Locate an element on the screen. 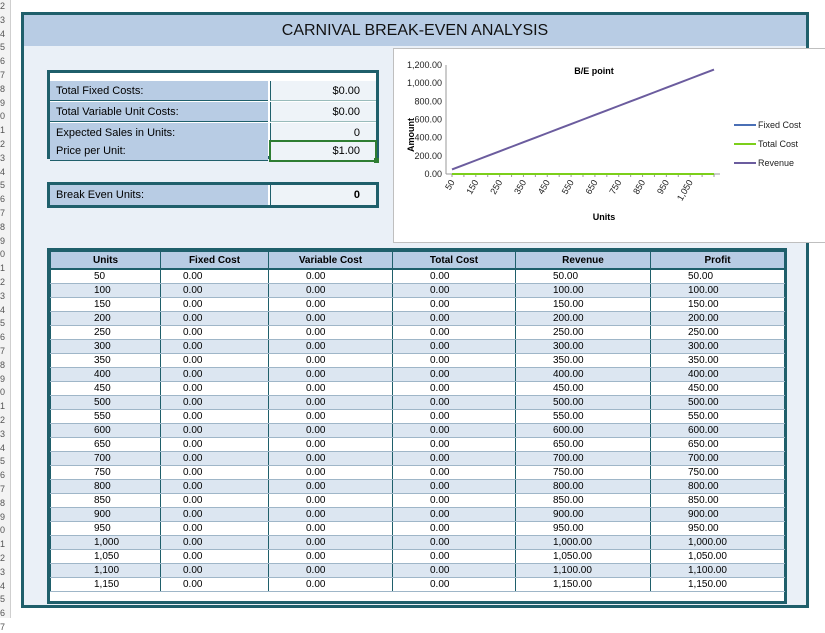 Image resolution: width=825 pixels, height=633 pixels. table-cell: 200 is located at coordinates (105, 318).